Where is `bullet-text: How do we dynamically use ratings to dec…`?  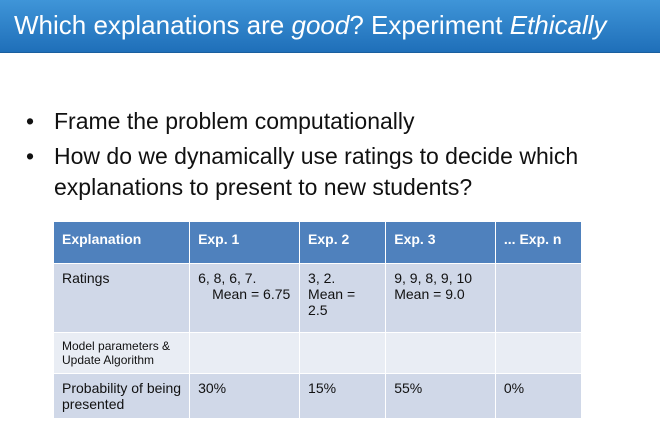 bullet-text: How do we dynamically use ratings to dec… is located at coordinates (316, 171).